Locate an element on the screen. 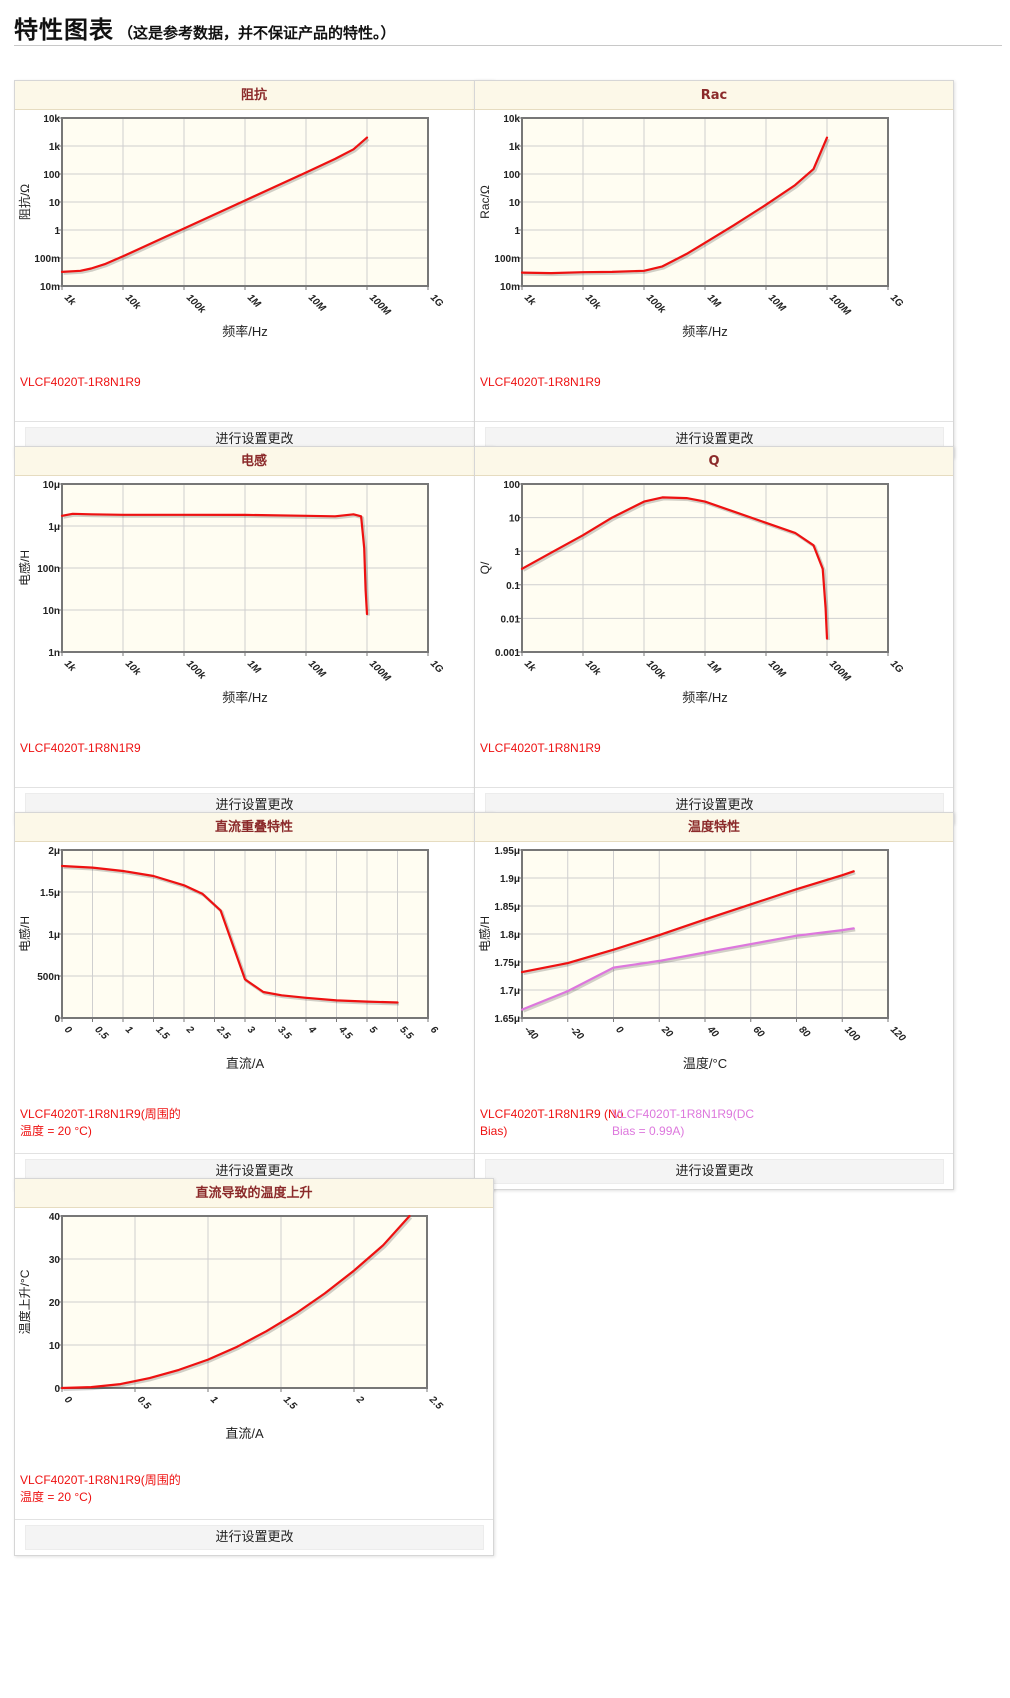 The image size is (1010, 1698). x-tick-label-60: 60 is located at coordinates (759, 1032).